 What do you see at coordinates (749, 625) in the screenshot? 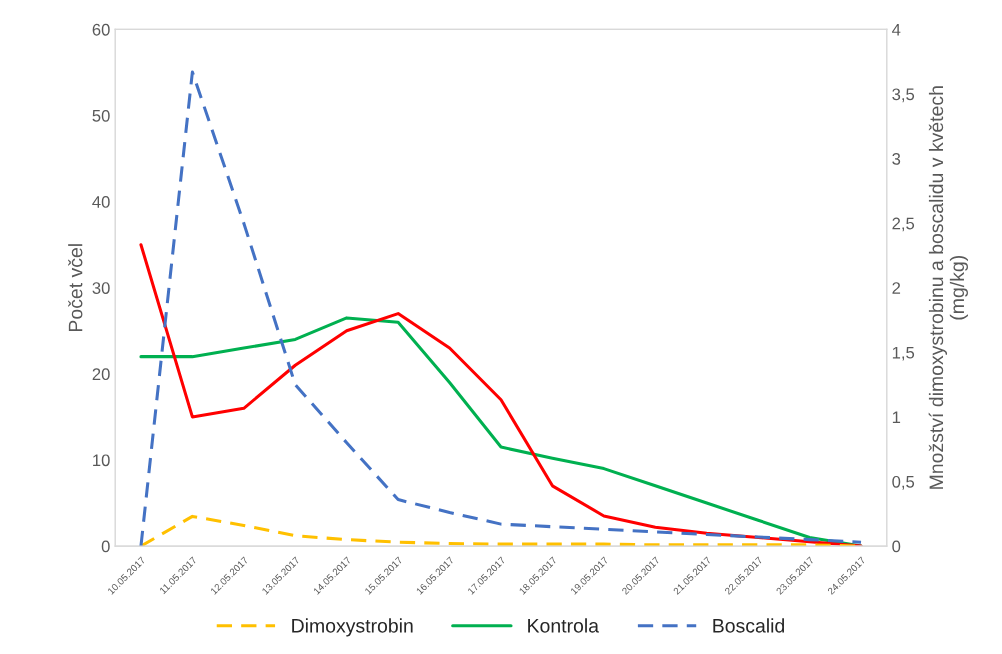
I see `legend-label: Boscalid` at bounding box center [749, 625].